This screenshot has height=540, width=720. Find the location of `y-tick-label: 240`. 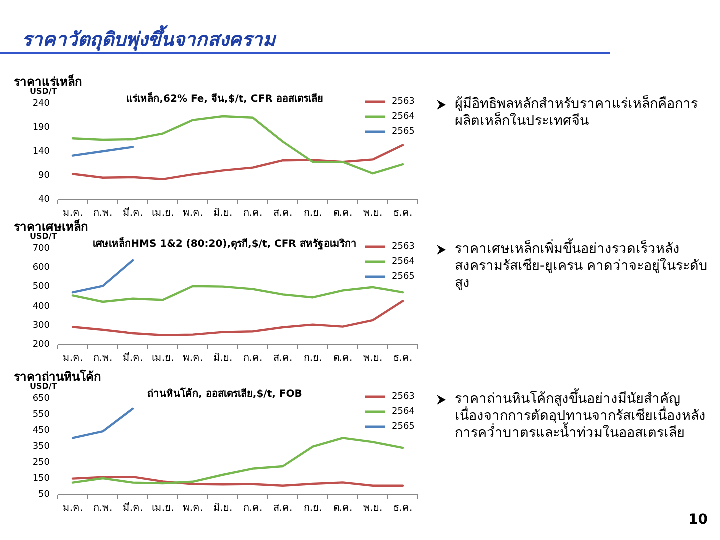

y-tick-label: 240 is located at coordinates (41, 104).